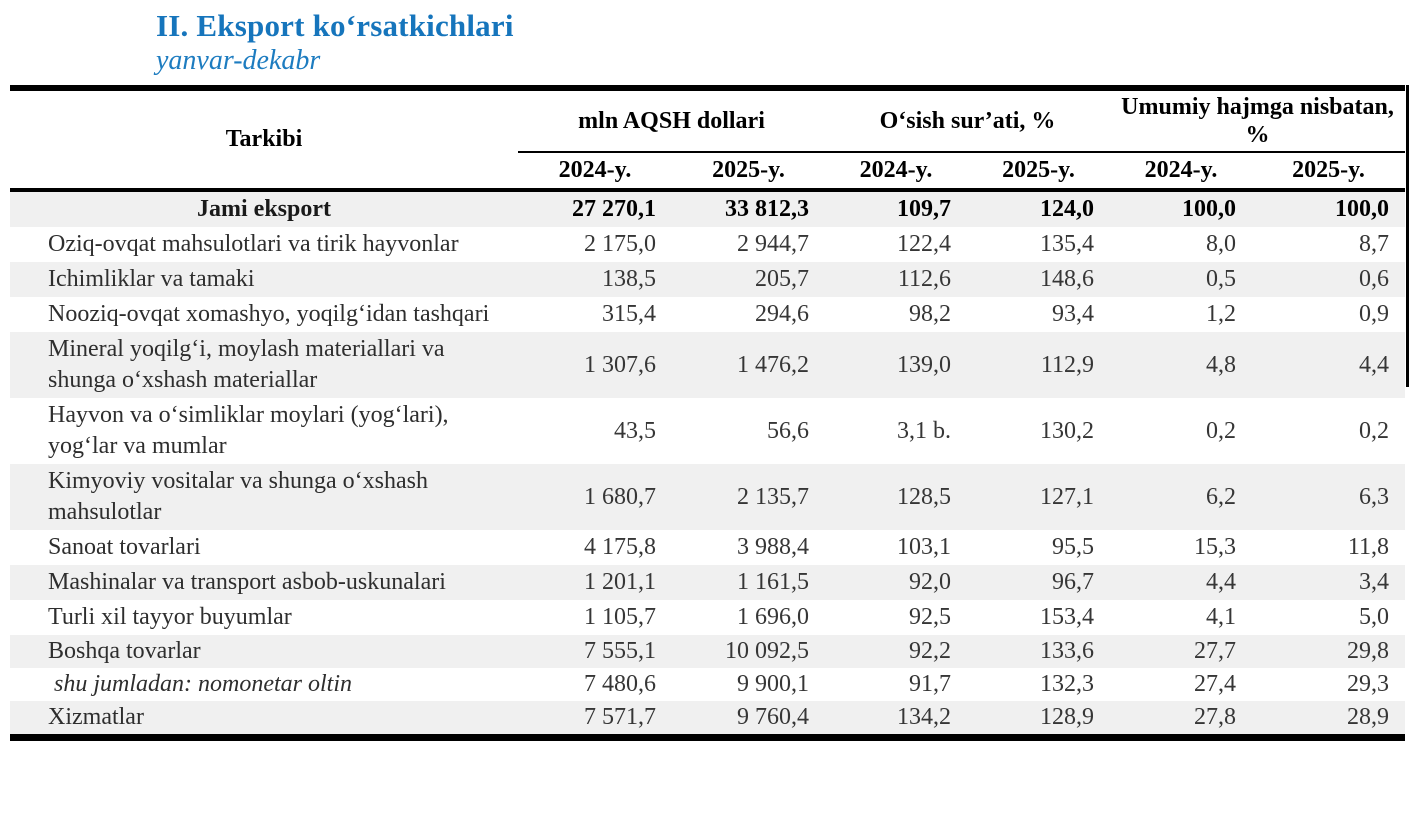  Describe the element at coordinates (1181, 651) in the screenshot. I see `cell-value: 27,7` at that location.